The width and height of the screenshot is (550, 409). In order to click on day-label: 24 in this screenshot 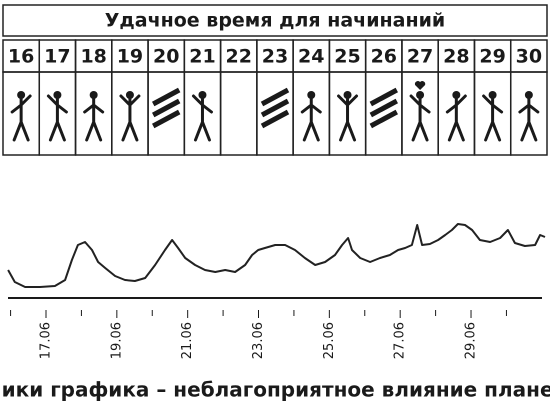, I will do `click(311, 57)`.